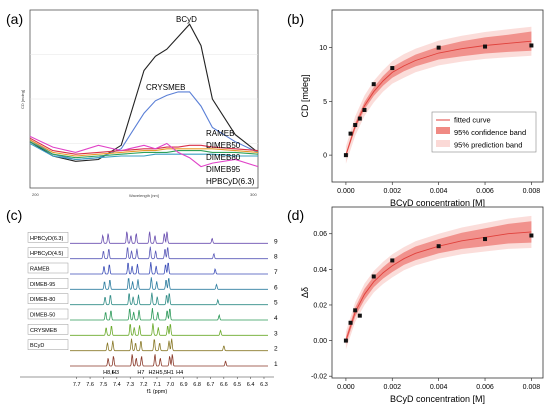  Describe the element at coordinates (109, 373) in the screenshot. I see `peak-label: H8,6'` at that location.